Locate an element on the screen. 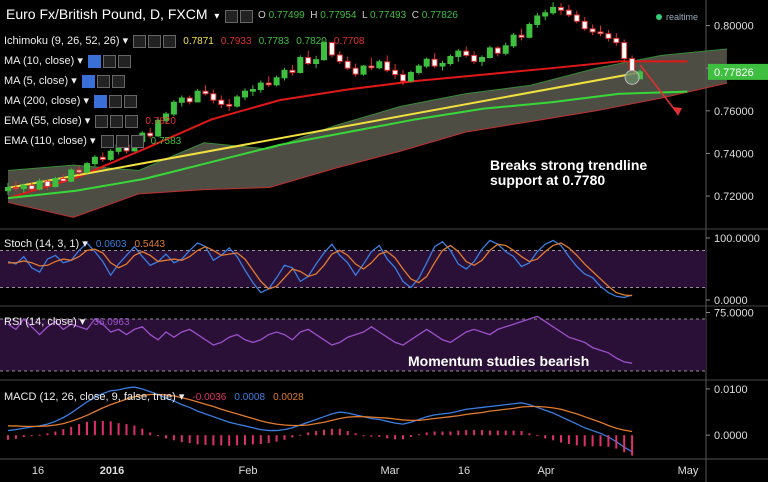 This screenshot has width=768, height=482. note-line-1: Breaks strong trendline is located at coordinates (569, 165).